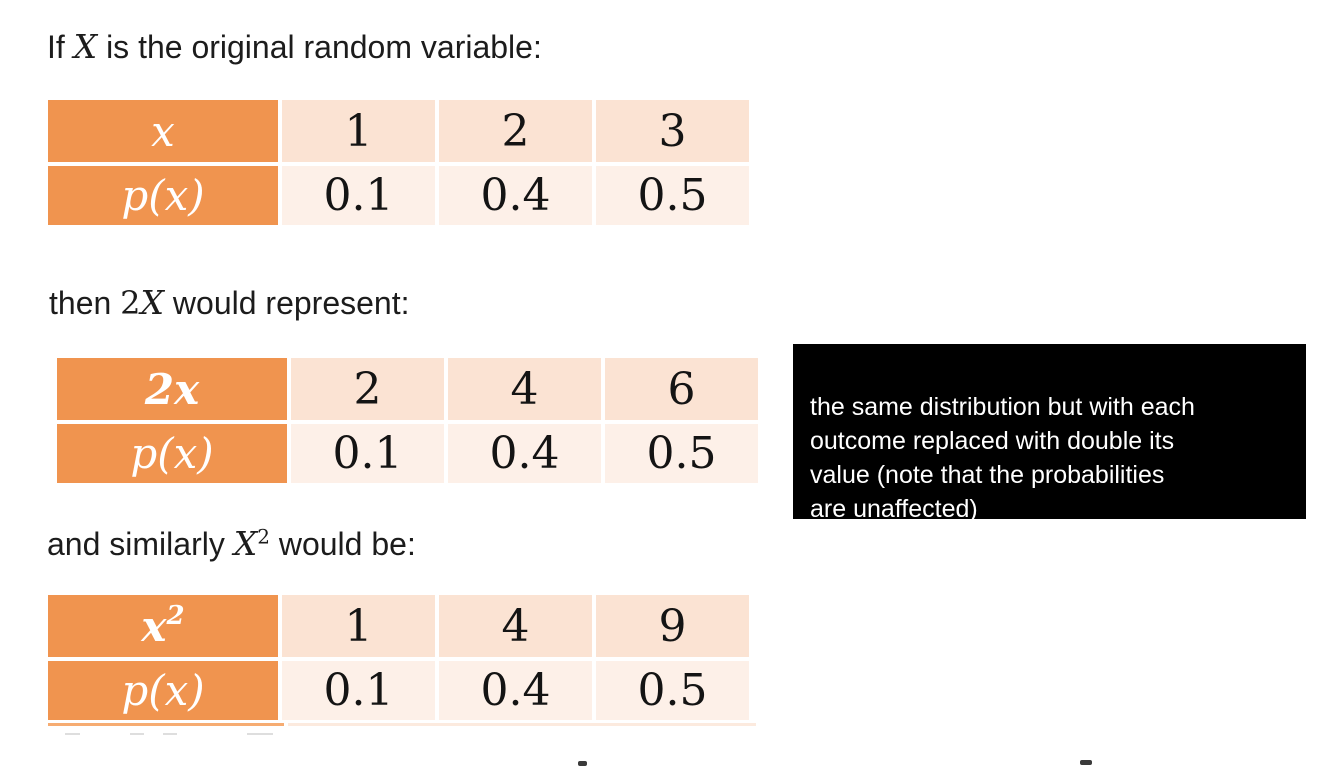 The image size is (1334, 766). Describe the element at coordinates (263, 536) in the screenshot. I see `math-exponent: 2` at that location.